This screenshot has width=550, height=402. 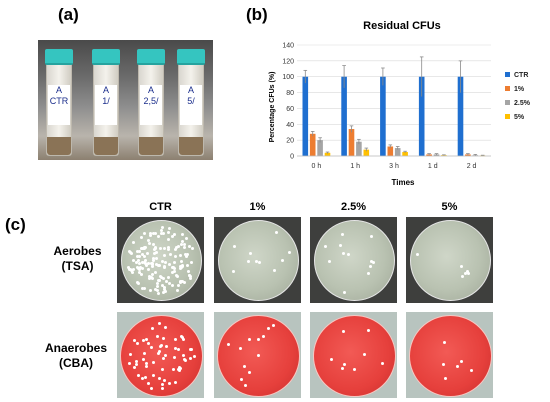 What do you see at coordinates (317, 166) in the screenshot?
I see `x-tick-label: 0 h` at bounding box center [317, 166].